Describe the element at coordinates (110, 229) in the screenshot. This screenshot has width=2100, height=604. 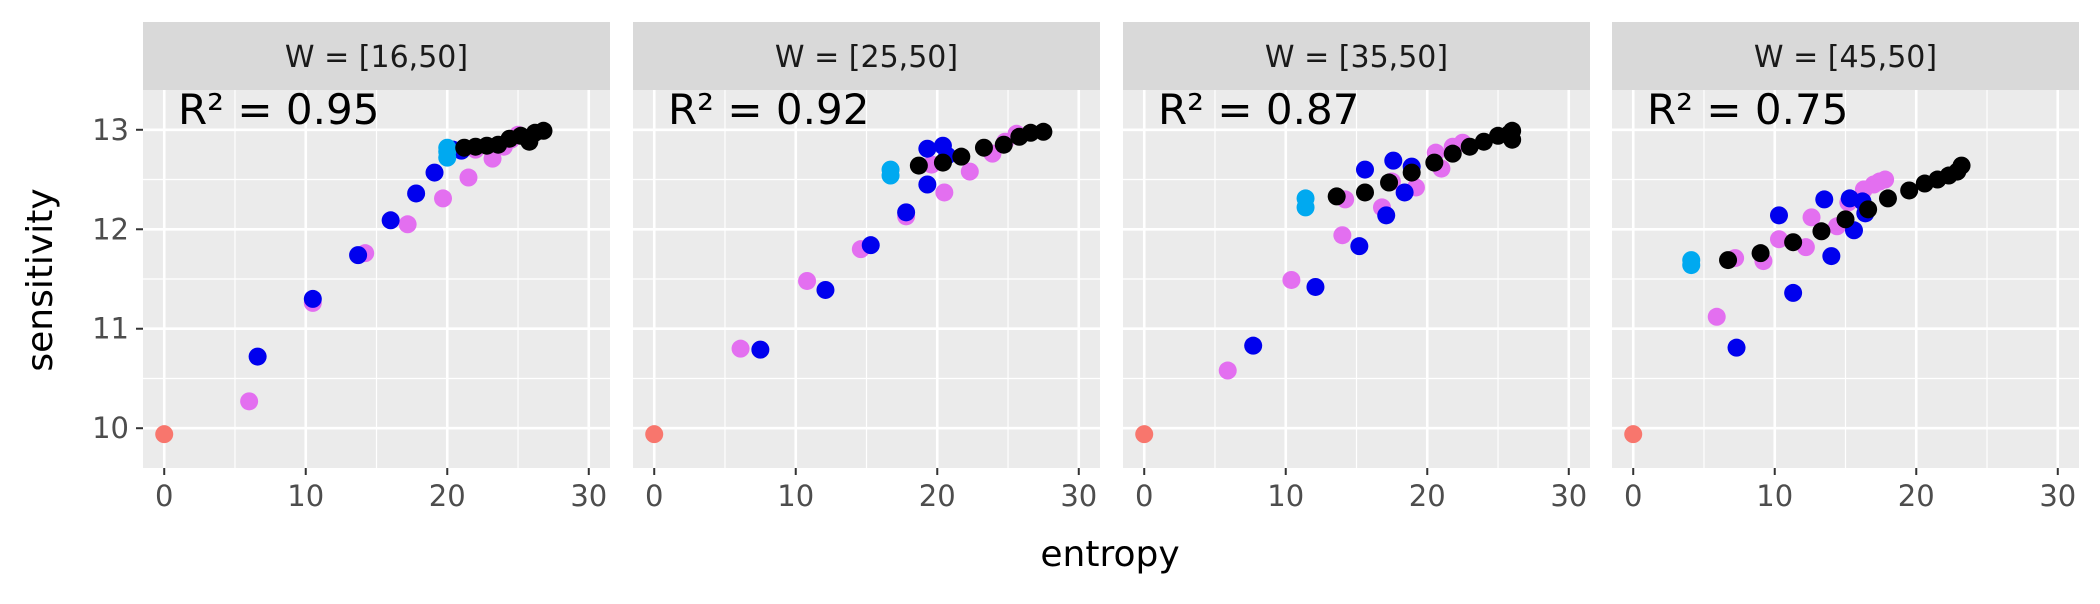
I see `y-tick-label: 12` at that location.